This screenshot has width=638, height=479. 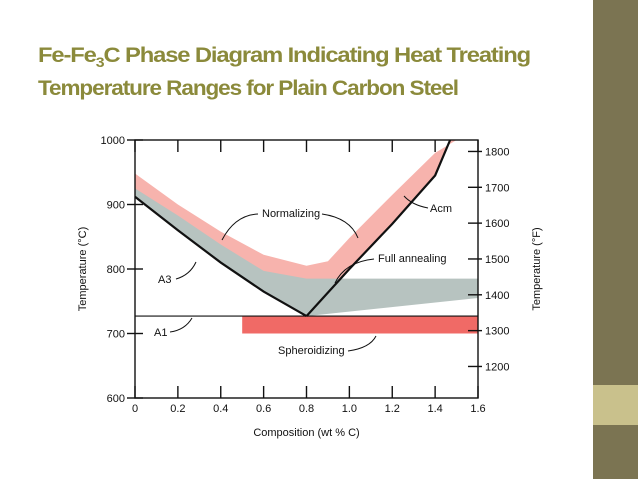 I want to click on y2-tick-label: 1600, so click(x=497, y=224).